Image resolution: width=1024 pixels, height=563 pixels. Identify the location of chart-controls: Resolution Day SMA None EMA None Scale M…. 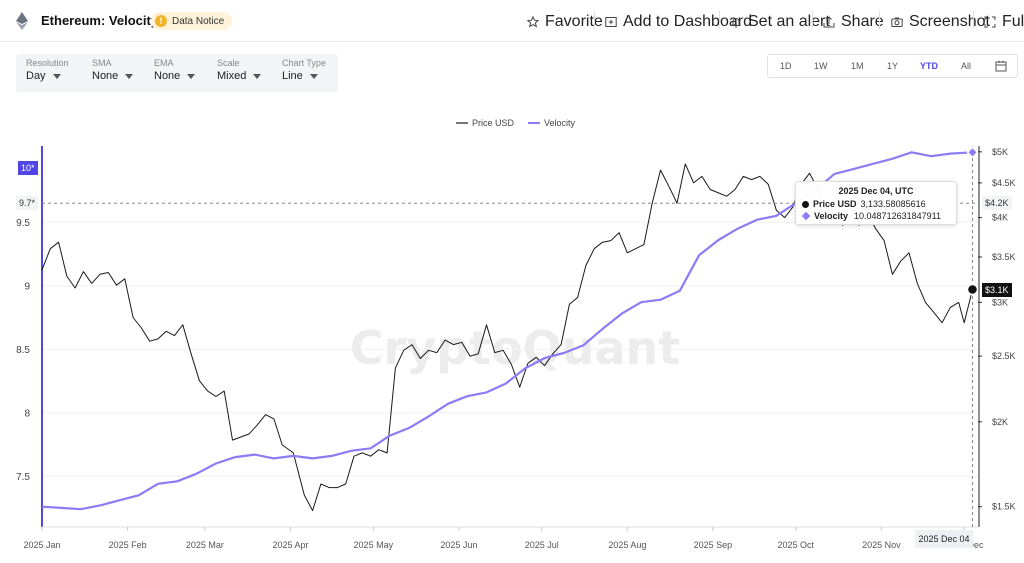
(177, 73).